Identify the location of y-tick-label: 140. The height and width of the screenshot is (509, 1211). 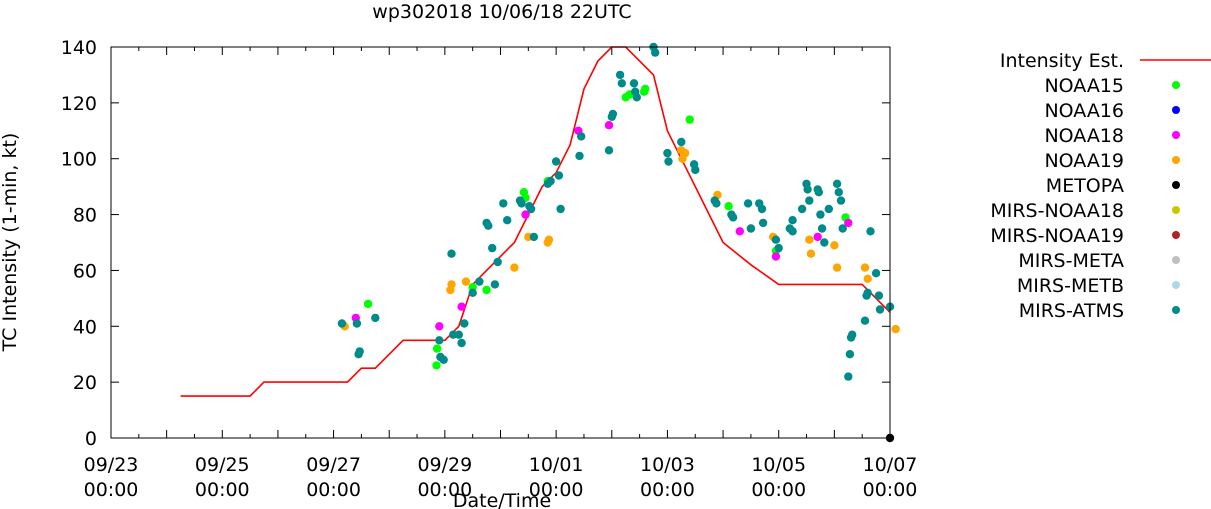
(79, 48).